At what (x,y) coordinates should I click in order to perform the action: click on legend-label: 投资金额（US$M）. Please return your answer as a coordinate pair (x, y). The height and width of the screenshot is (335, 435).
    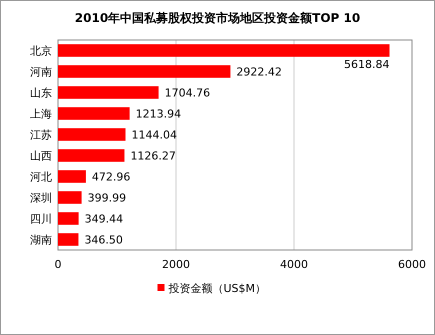
    Looking at the image, I should click on (217, 288).